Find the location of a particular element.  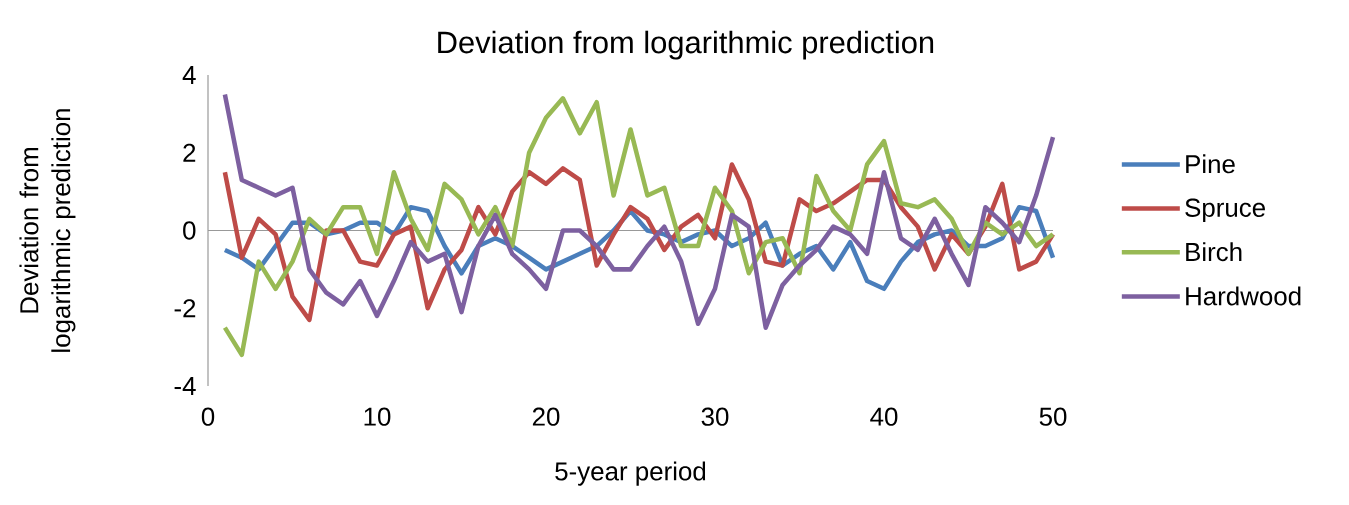

x-tick-label: 50 is located at coordinates (1053, 416).